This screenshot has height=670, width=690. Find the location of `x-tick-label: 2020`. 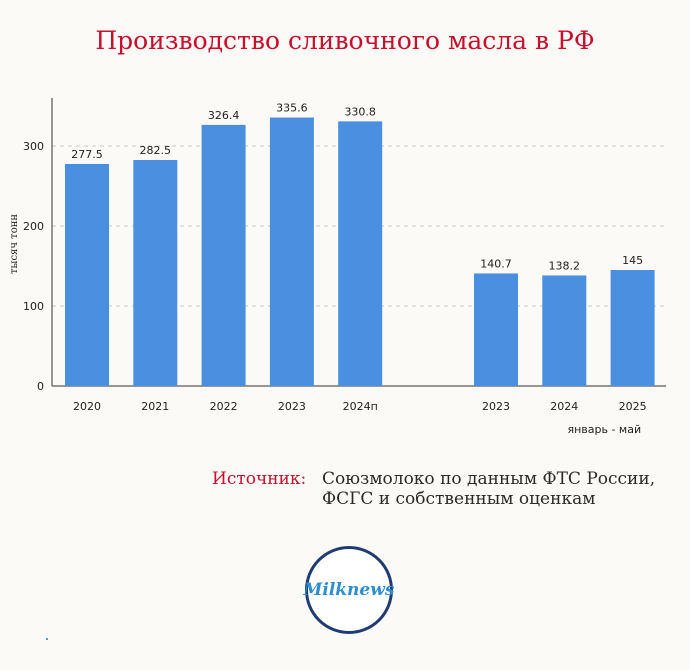

x-tick-label: 2020 is located at coordinates (87, 406).